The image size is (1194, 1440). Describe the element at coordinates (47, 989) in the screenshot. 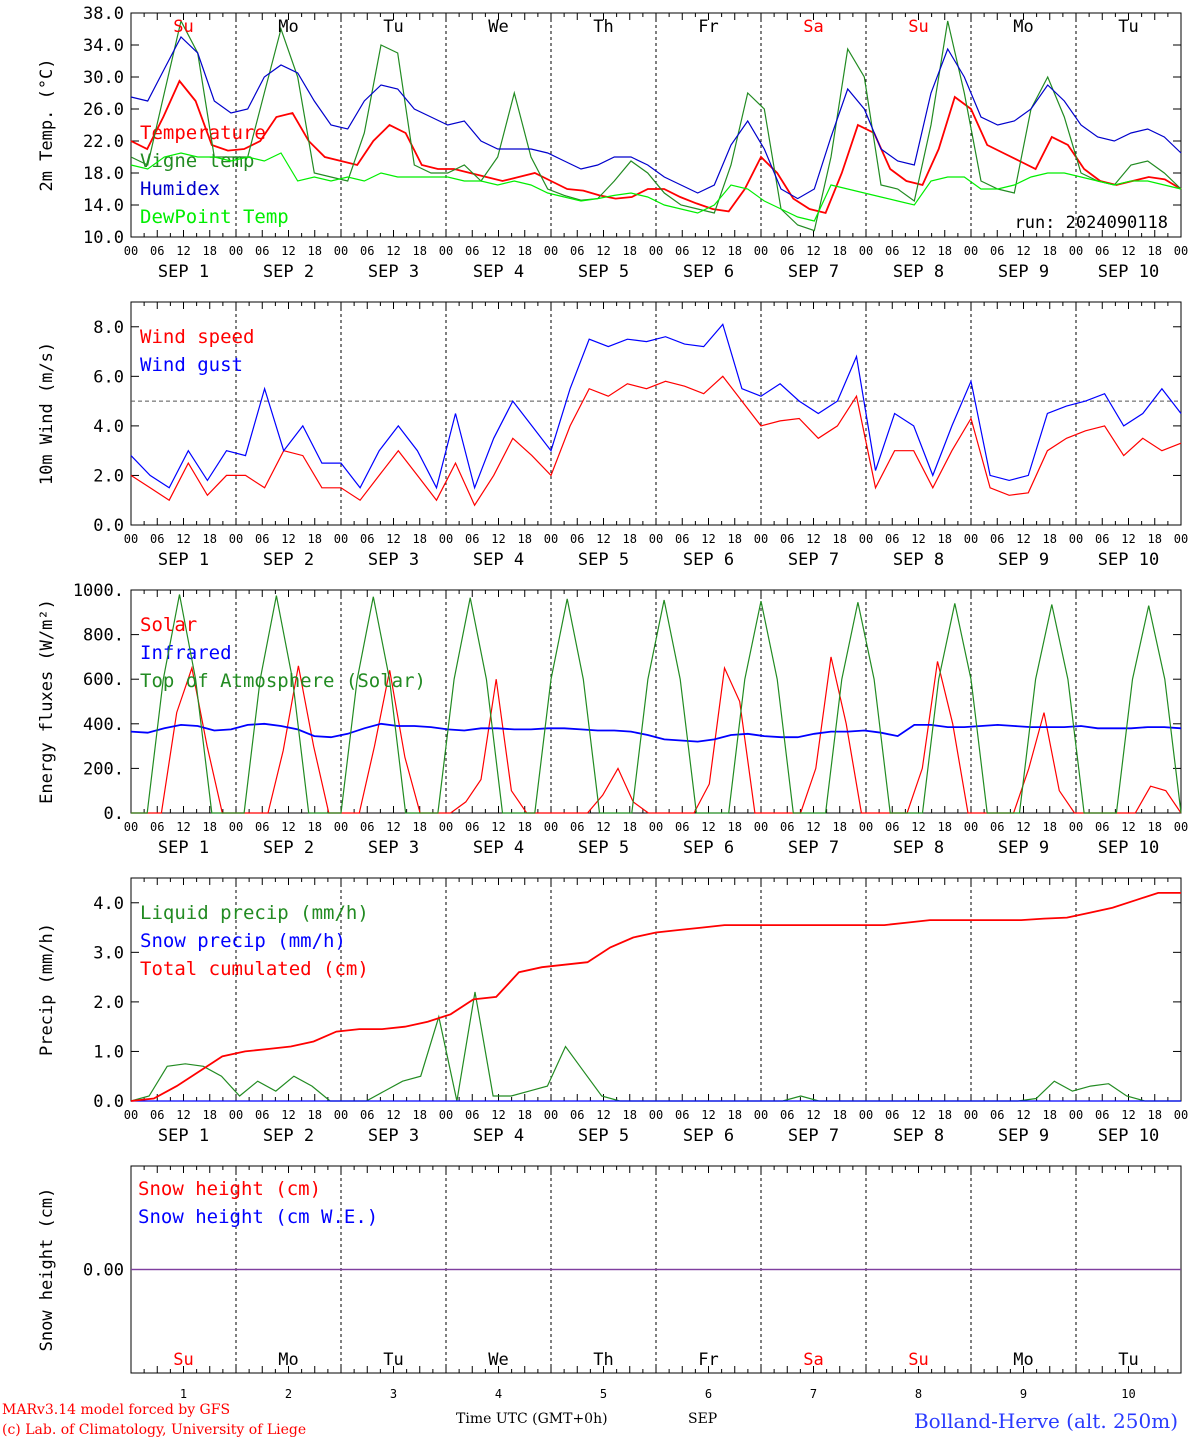

I see `y-axis-label: Precip (mm/h)` at that location.